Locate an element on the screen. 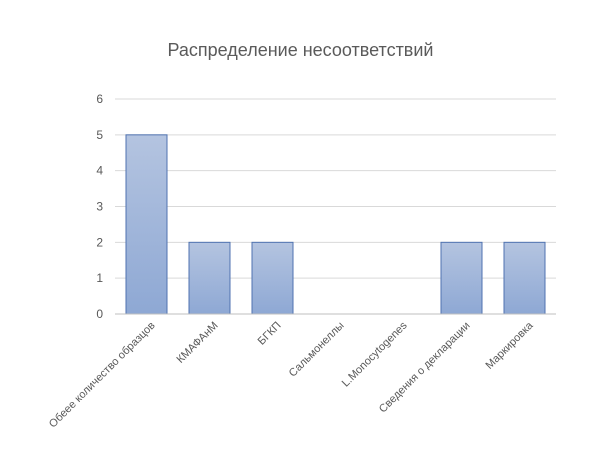 The image size is (601, 476). x-tick-label: L.Monocytogenes is located at coordinates (375, 354).